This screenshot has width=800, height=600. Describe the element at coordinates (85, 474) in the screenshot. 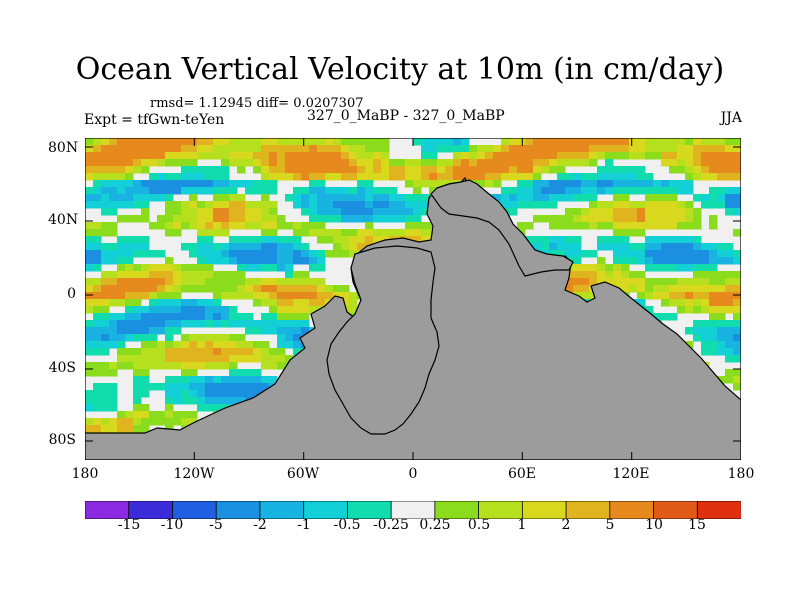

I see `x-tick-label: 180` at that location.